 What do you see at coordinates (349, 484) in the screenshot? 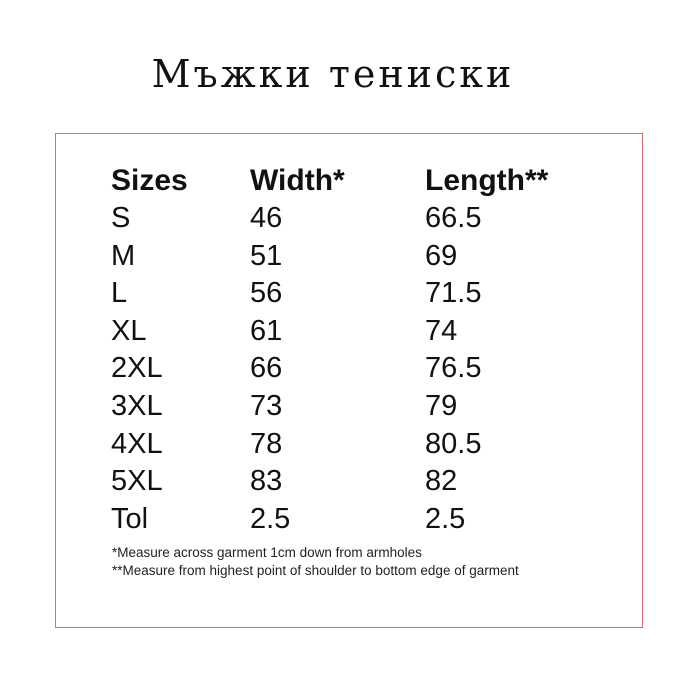
I see `table-row: 5XL 83 82` at bounding box center [349, 484].